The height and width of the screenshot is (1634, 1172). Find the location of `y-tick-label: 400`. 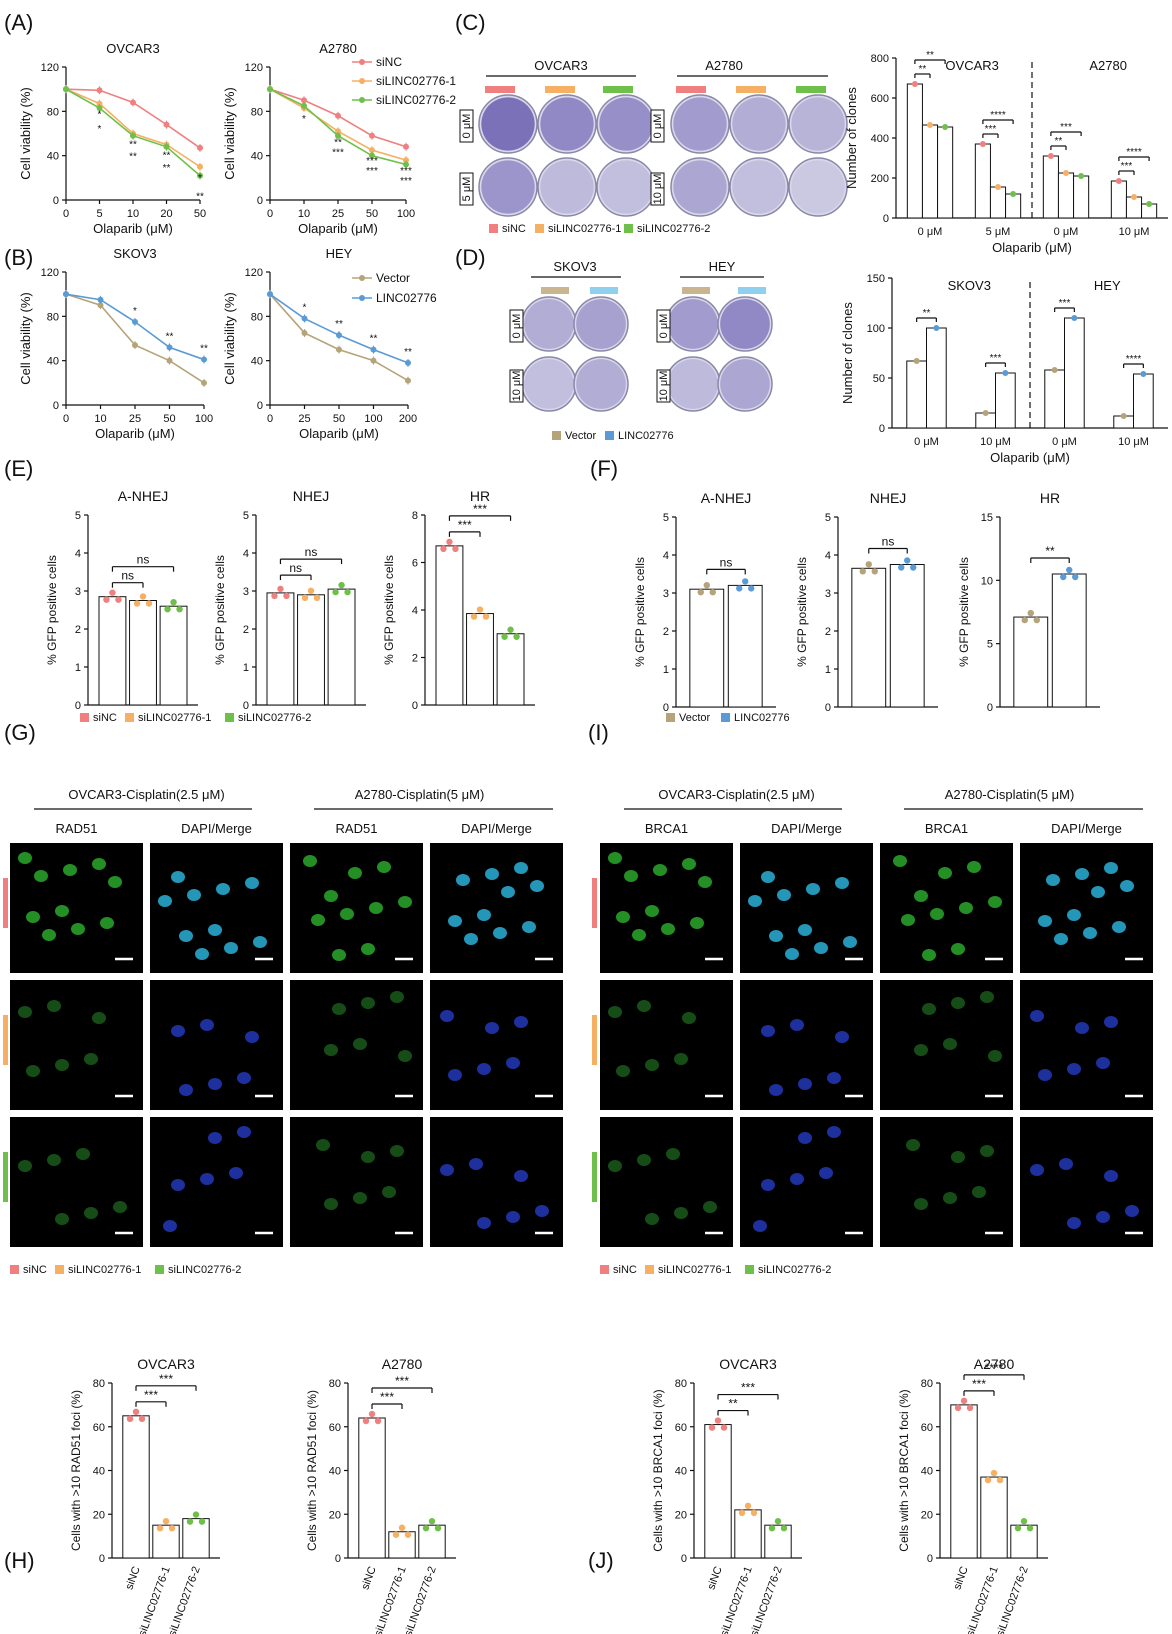

y-tick-label: 400 is located at coordinates (880, 139).